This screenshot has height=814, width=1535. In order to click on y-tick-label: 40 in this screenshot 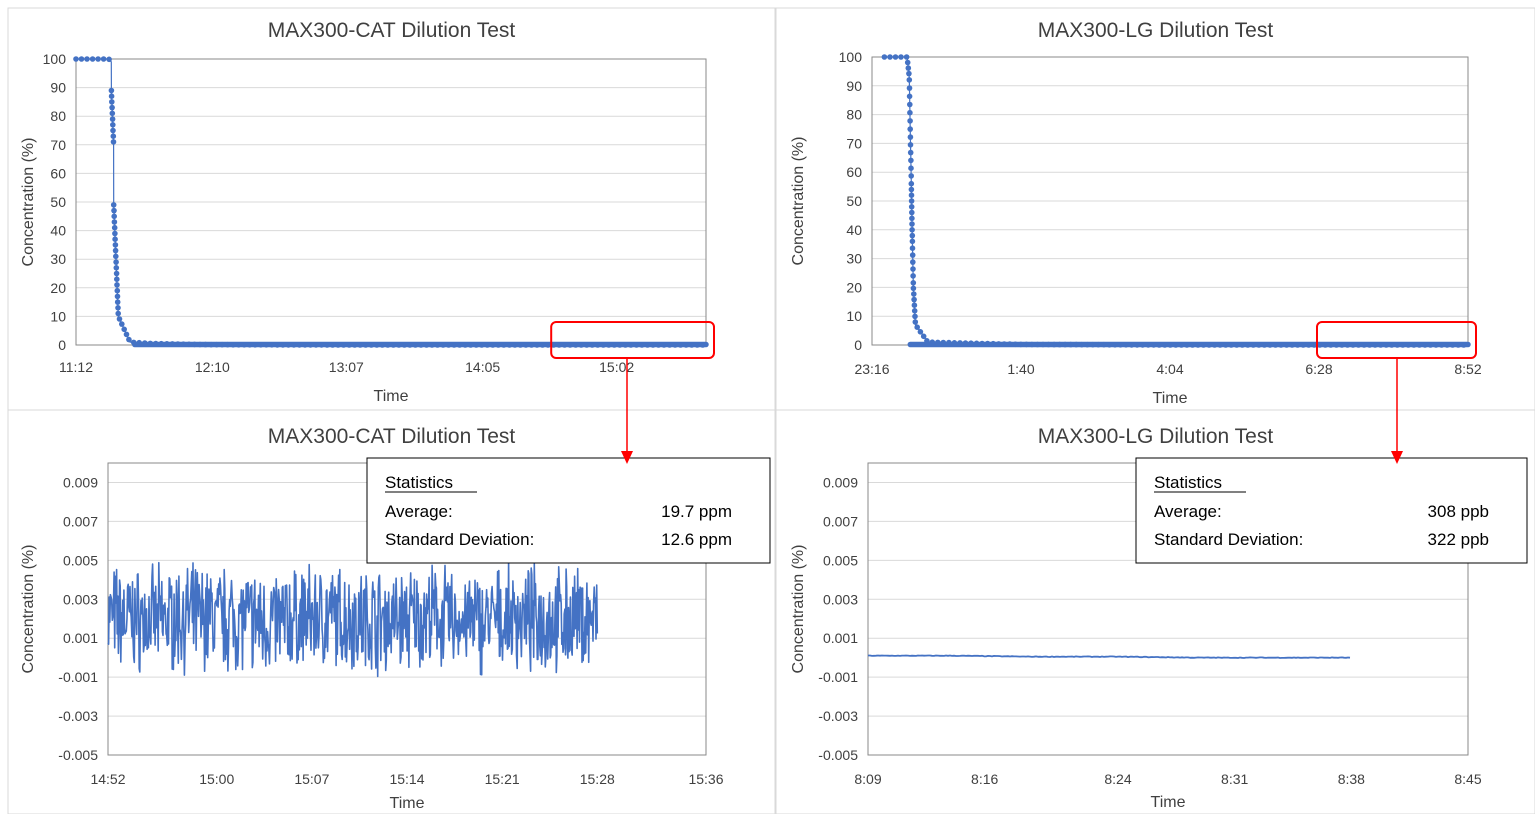, I will do `click(854, 230)`.